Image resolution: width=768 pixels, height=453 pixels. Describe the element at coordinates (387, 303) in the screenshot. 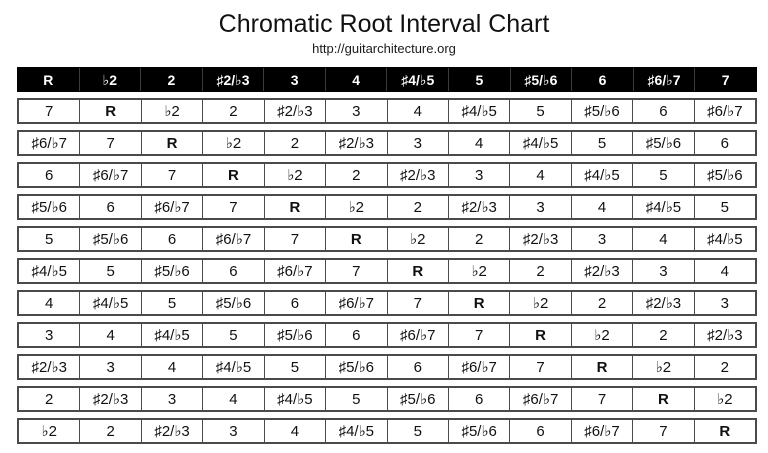

I see `table-row: 4 ♯4/♭5 5 ♯5/♭6 6 ♯6/♭7 7 R ♭2 2 ♯2/♭3 3` at that location.